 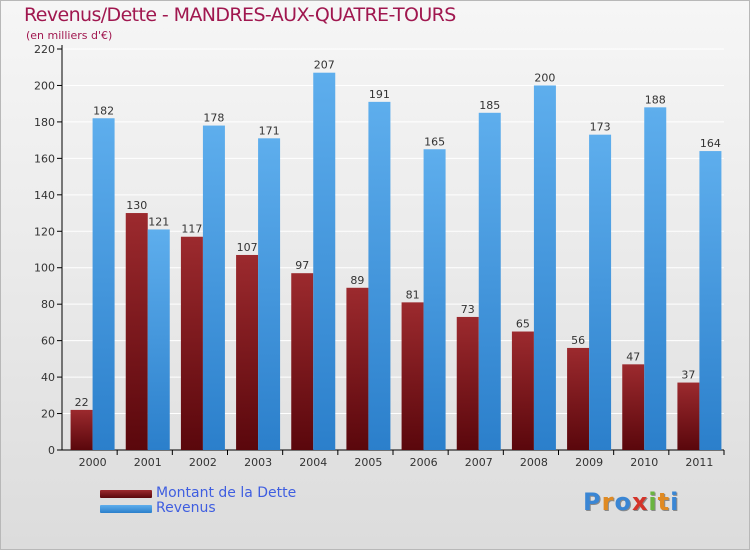 What do you see at coordinates (534, 462) in the screenshot?
I see `x-tick-label: 2008` at bounding box center [534, 462].